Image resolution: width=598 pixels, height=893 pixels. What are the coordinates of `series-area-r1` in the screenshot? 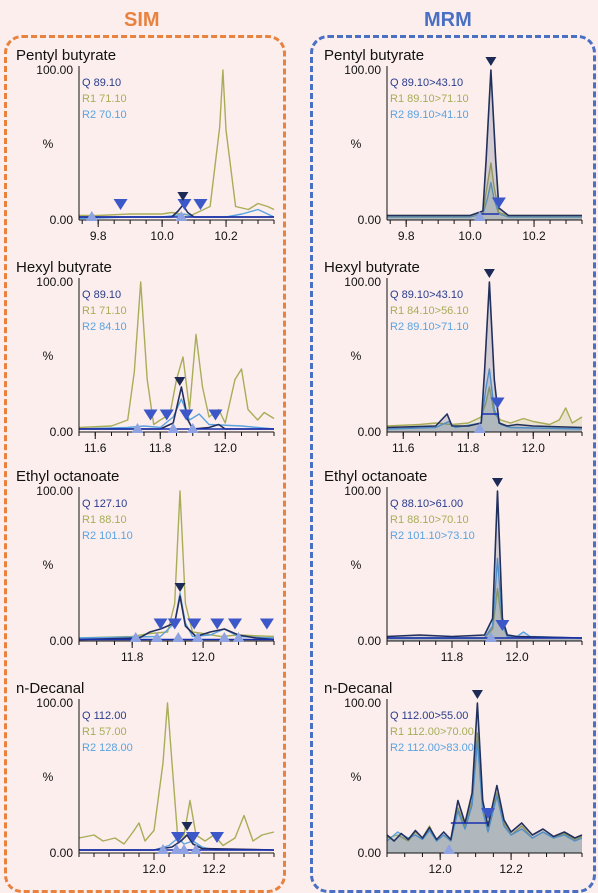 It's located at (484, 793).